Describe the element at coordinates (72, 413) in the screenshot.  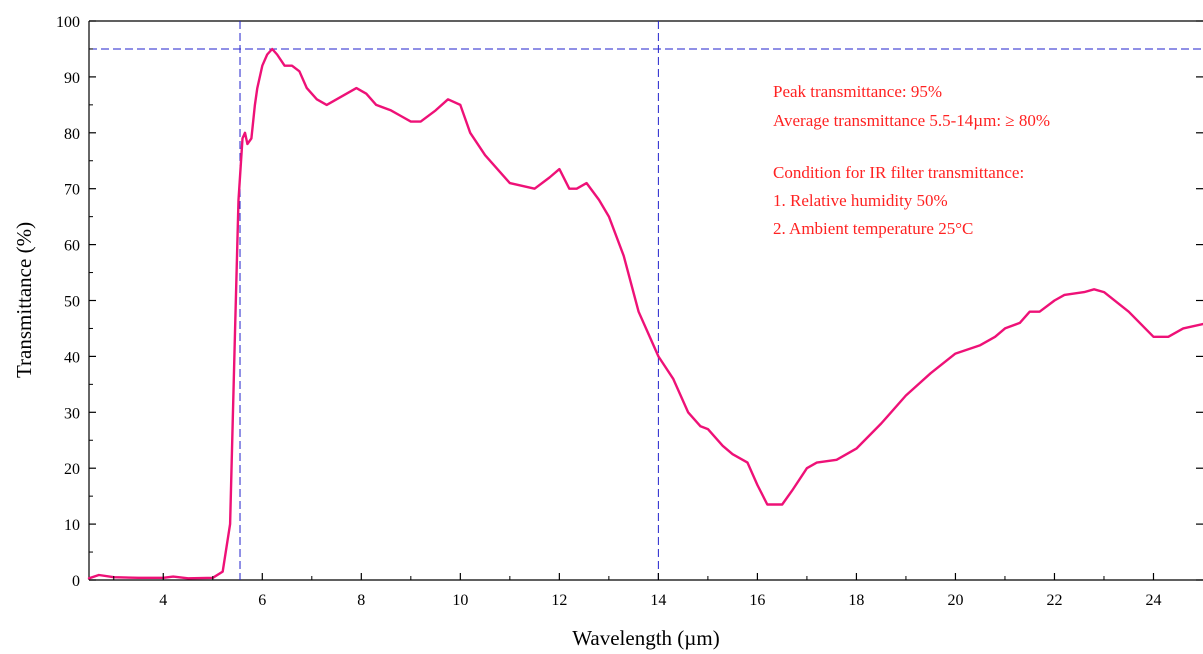
I see `y-tick-label-30: 30` at that location.